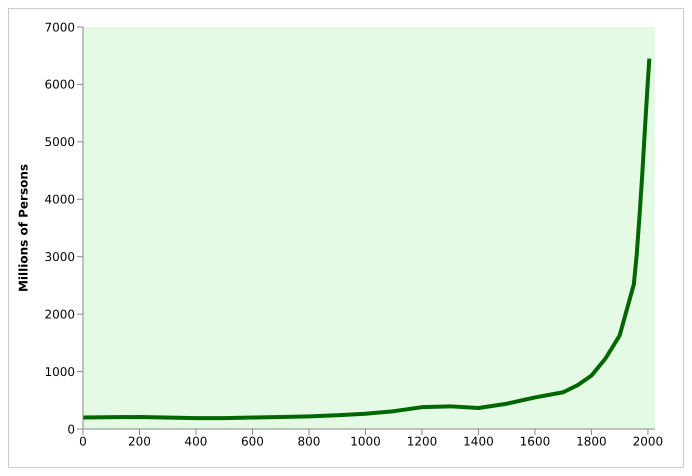  I want to click on x-tick-label: 1200, so click(422, 441).